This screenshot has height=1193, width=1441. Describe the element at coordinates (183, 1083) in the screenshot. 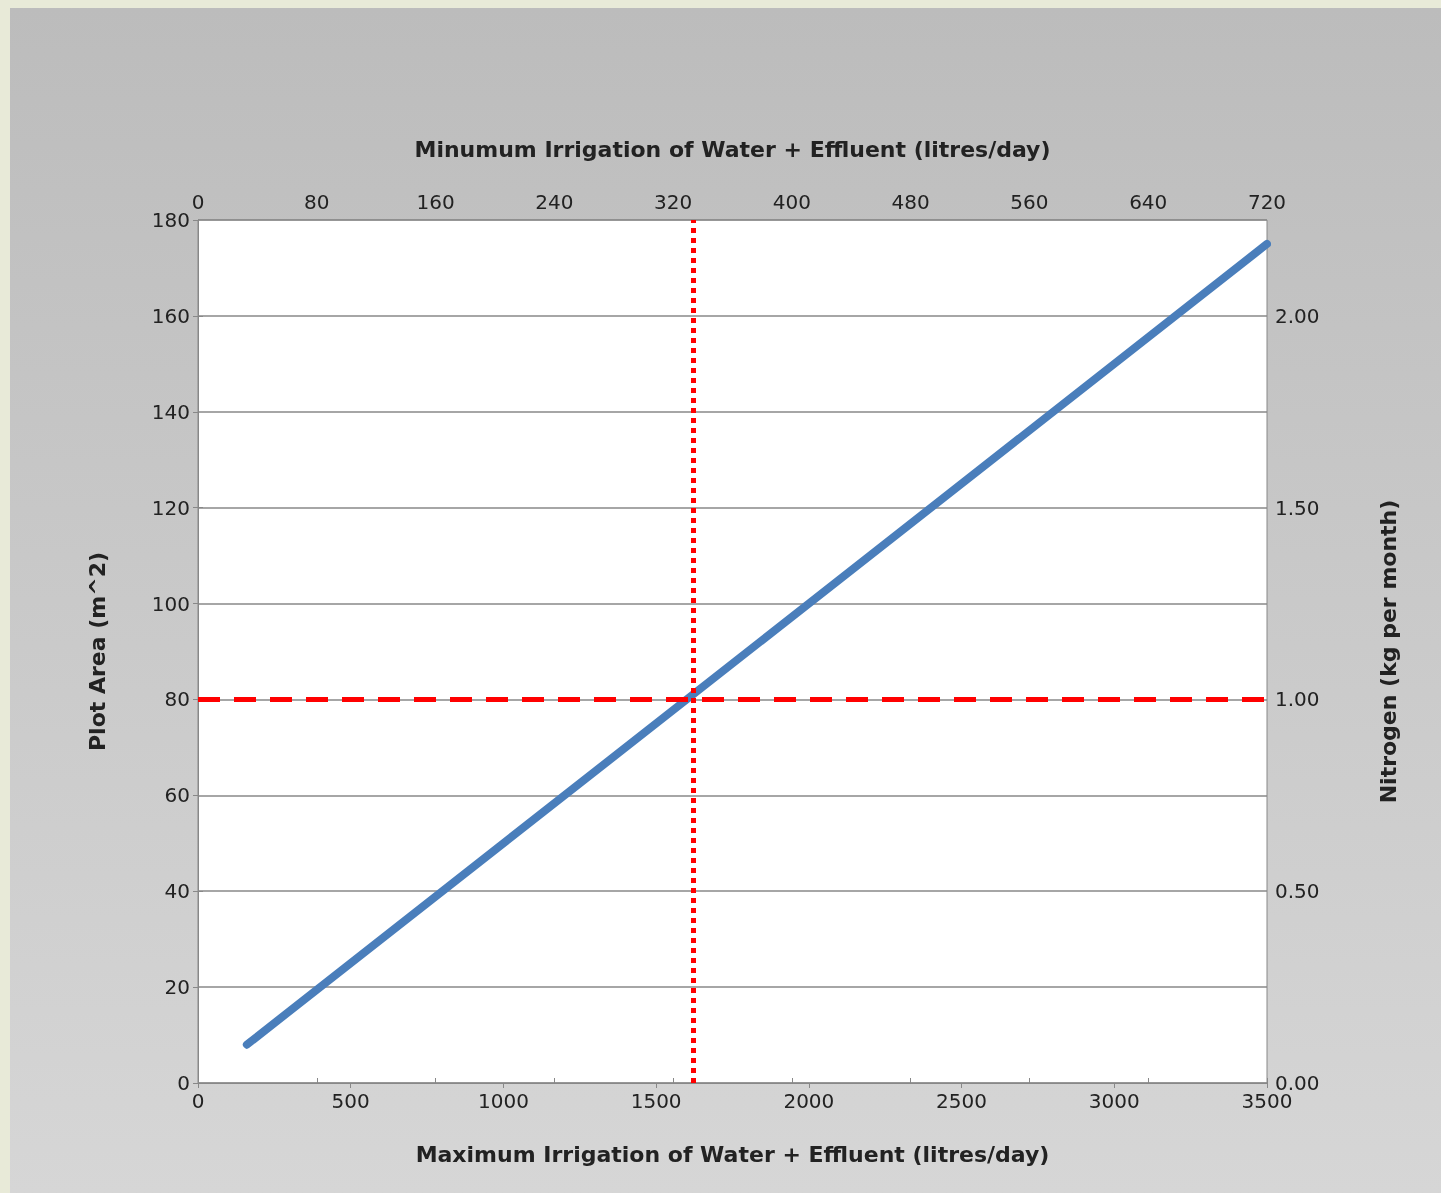

I see `y-tick-label: 0` at that location.